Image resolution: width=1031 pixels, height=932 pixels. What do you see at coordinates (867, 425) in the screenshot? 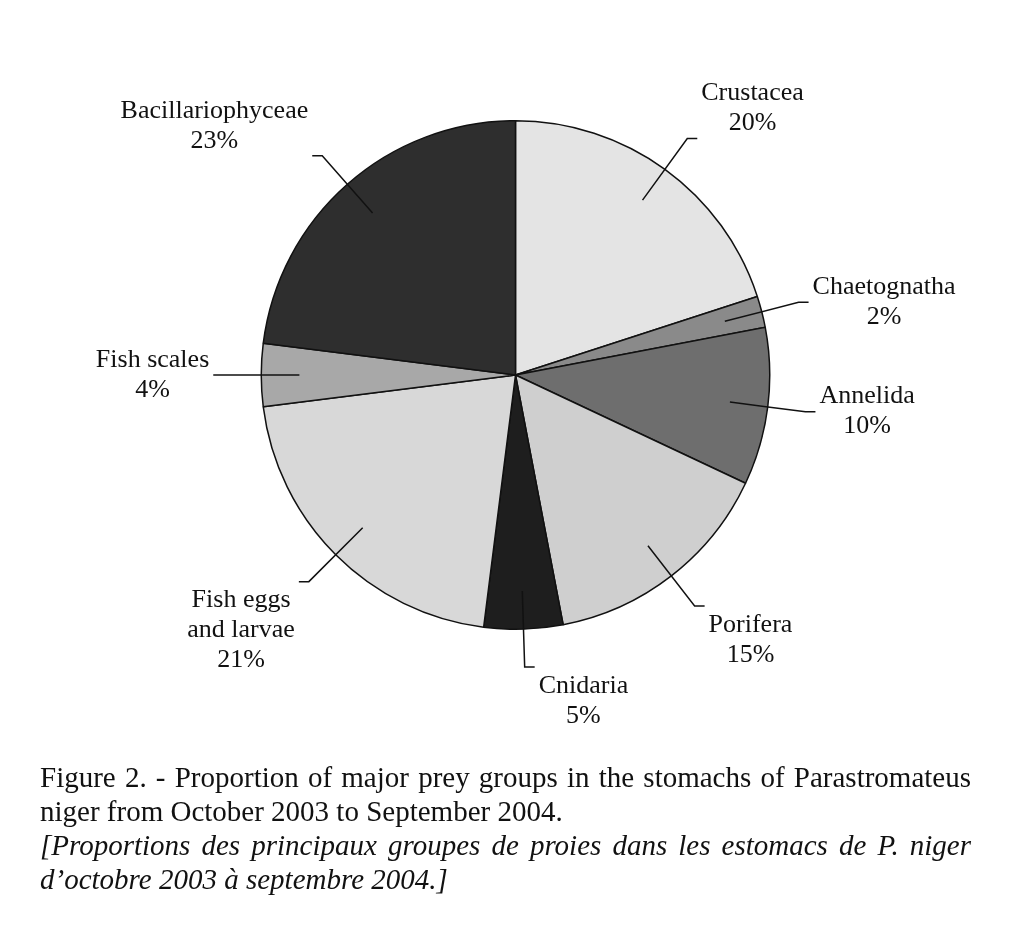
I see `data-label: 10%` at bounding box center [867, 425].